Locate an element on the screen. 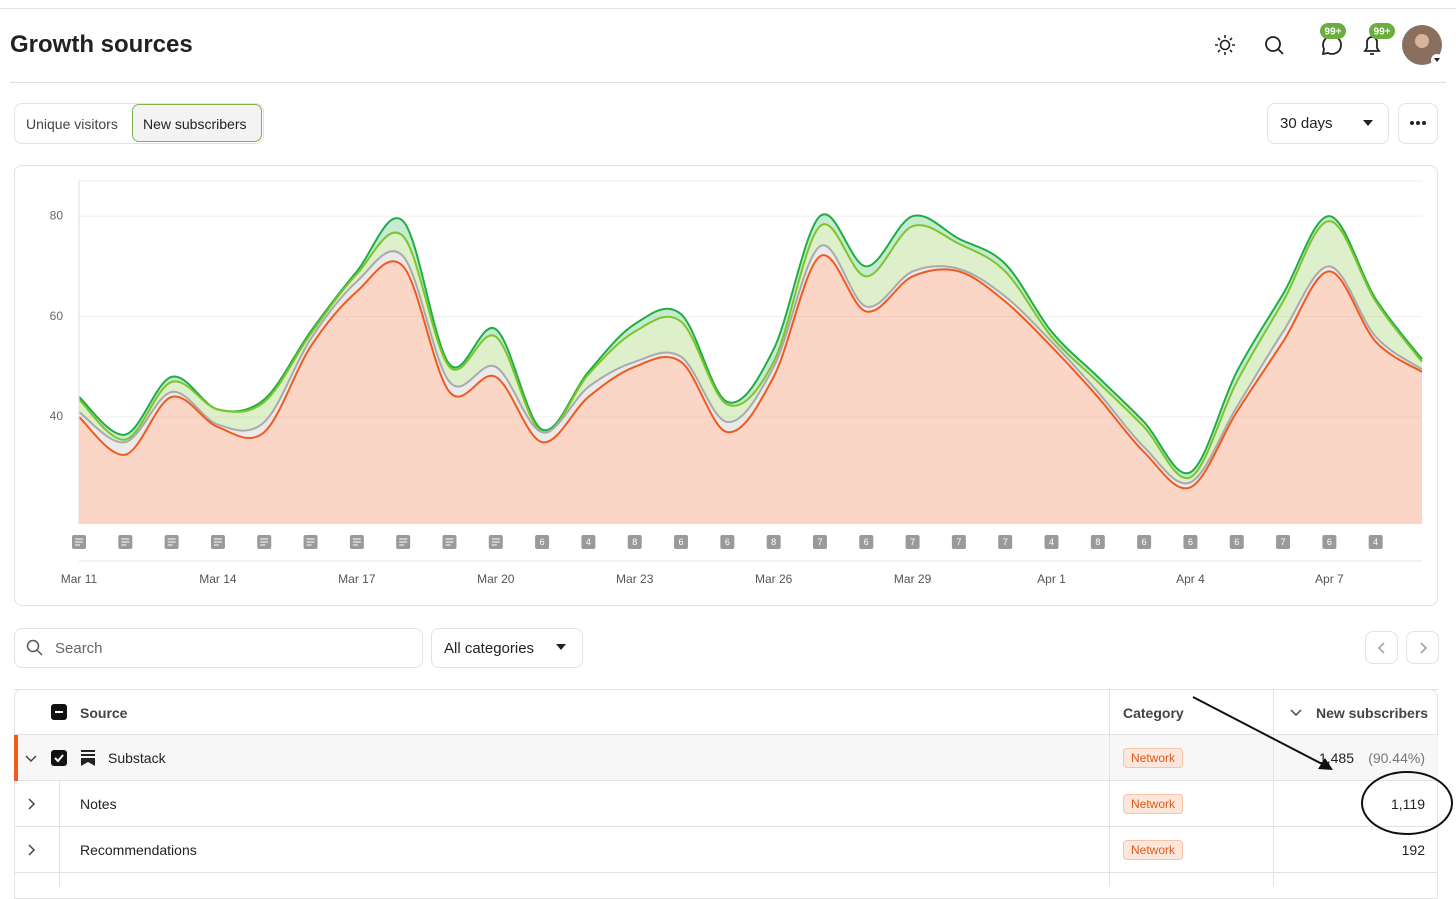 The image size is (1456, 899). bell-icon is located at coordinates (1372, 45).